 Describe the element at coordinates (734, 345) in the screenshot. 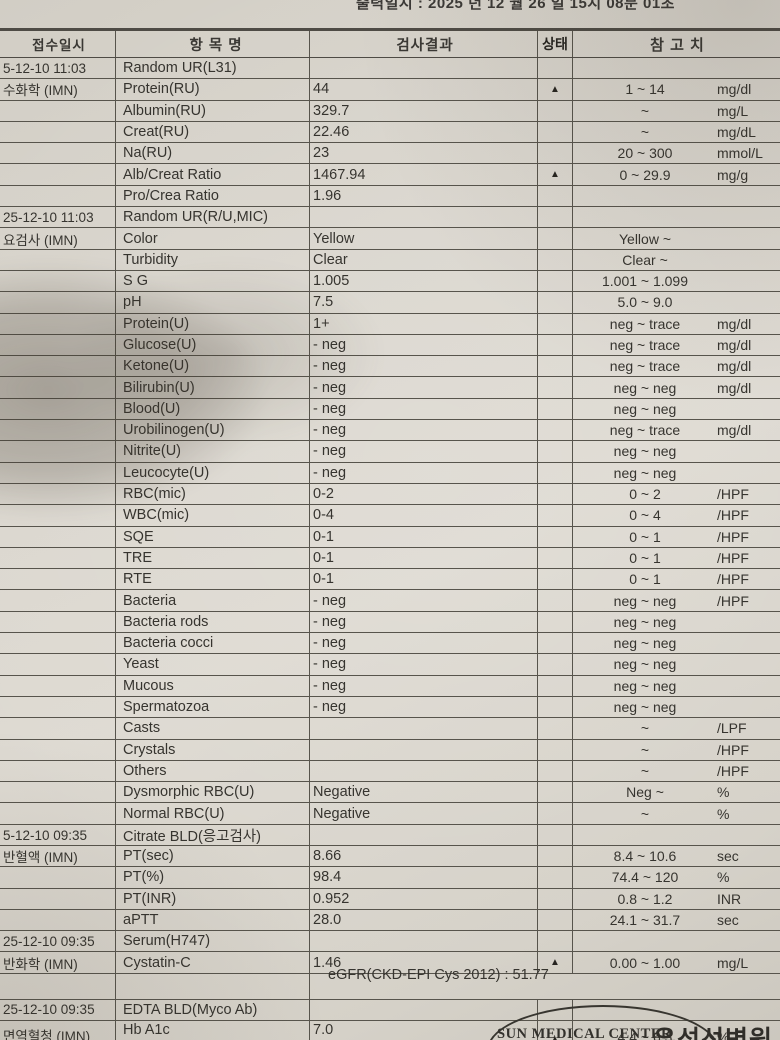

I see `reference-unit: mg/dl` at that location.